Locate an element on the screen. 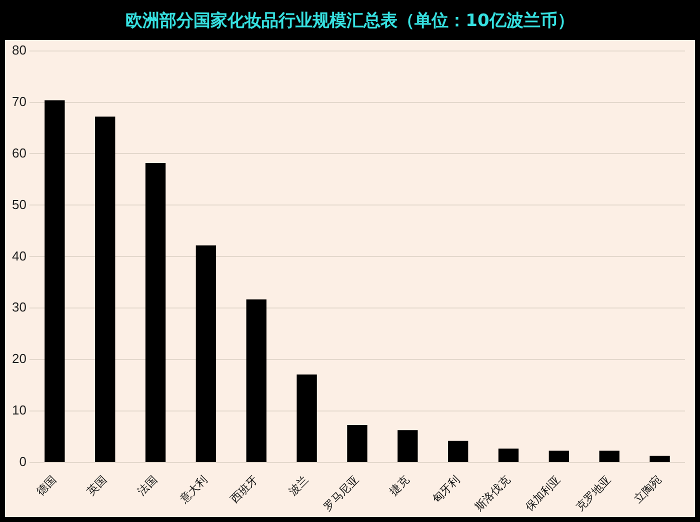 Image resolution: width=700 pixels, height=522 pixels. y-tick-label: 70 is located at coordinates (19, 101).